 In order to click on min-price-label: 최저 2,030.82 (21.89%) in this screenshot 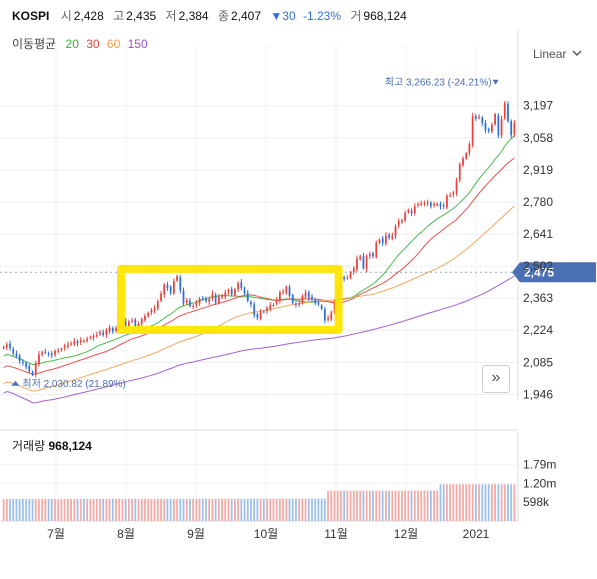, I will do `click(73, 384)`.